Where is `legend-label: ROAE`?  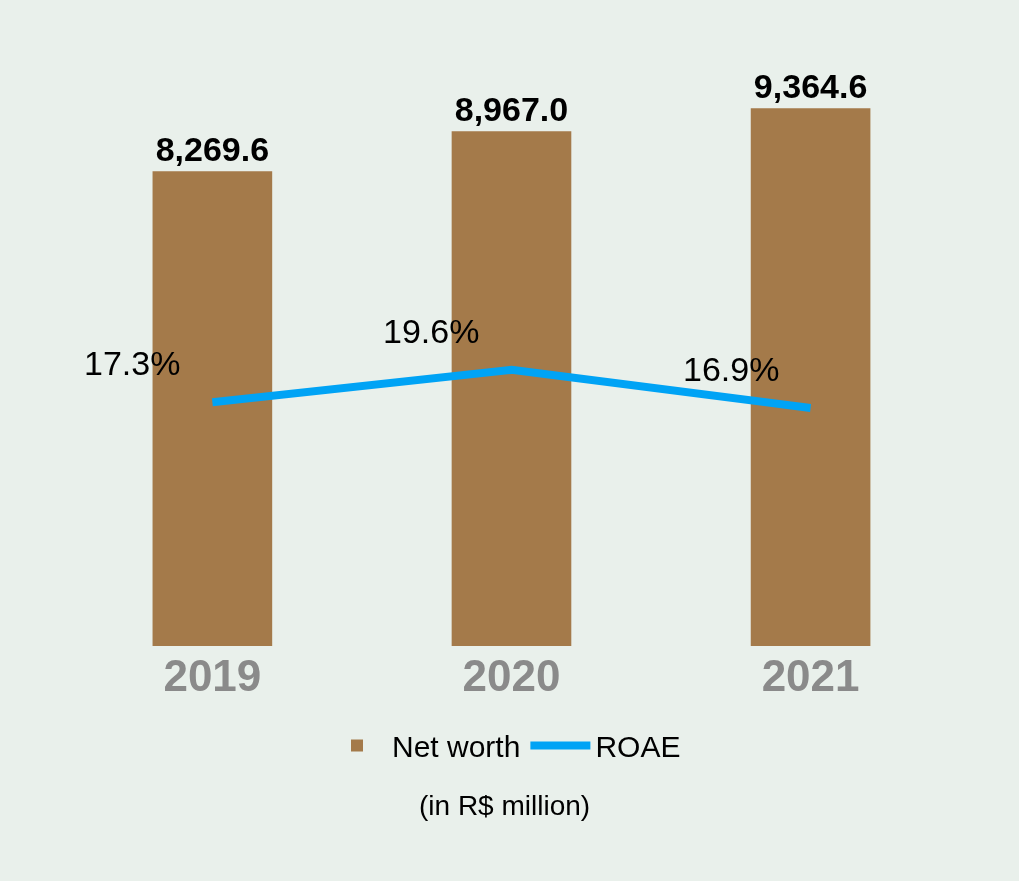 legend-label: ROAE is located at coordinates (638, 747).